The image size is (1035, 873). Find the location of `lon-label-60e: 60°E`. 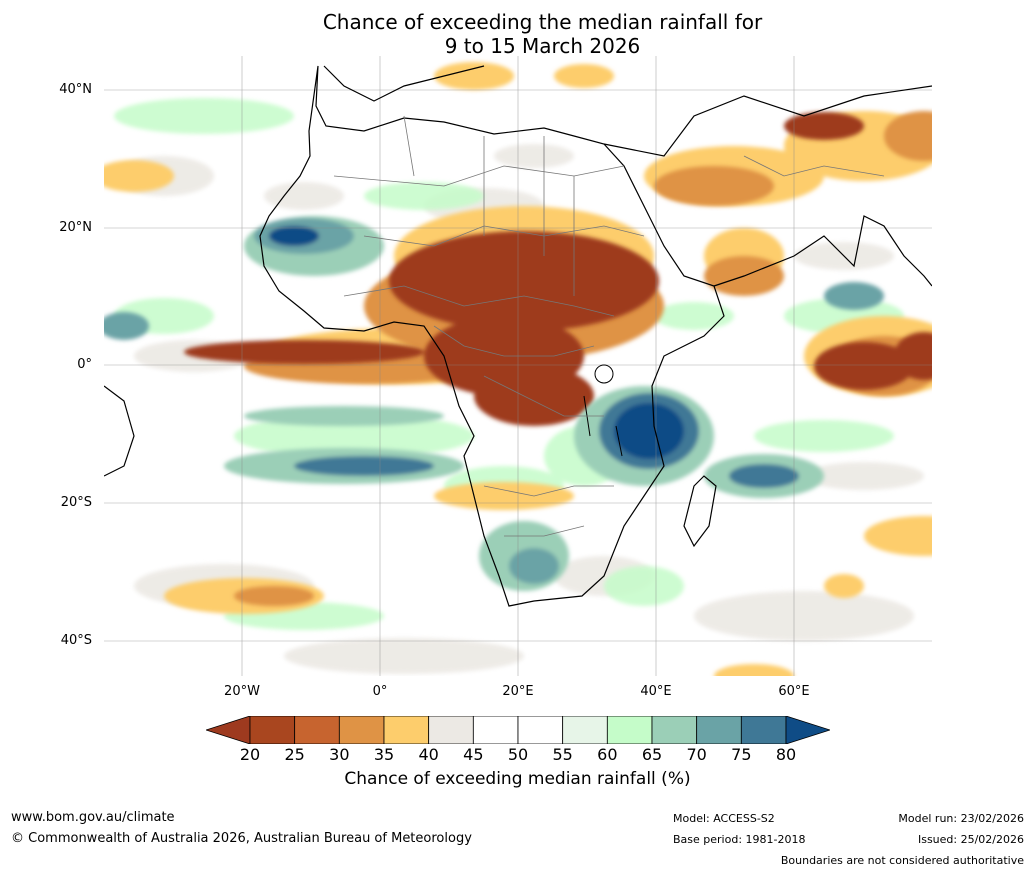

lon-label-60e: 60°E is located at coordinates (794, 691).